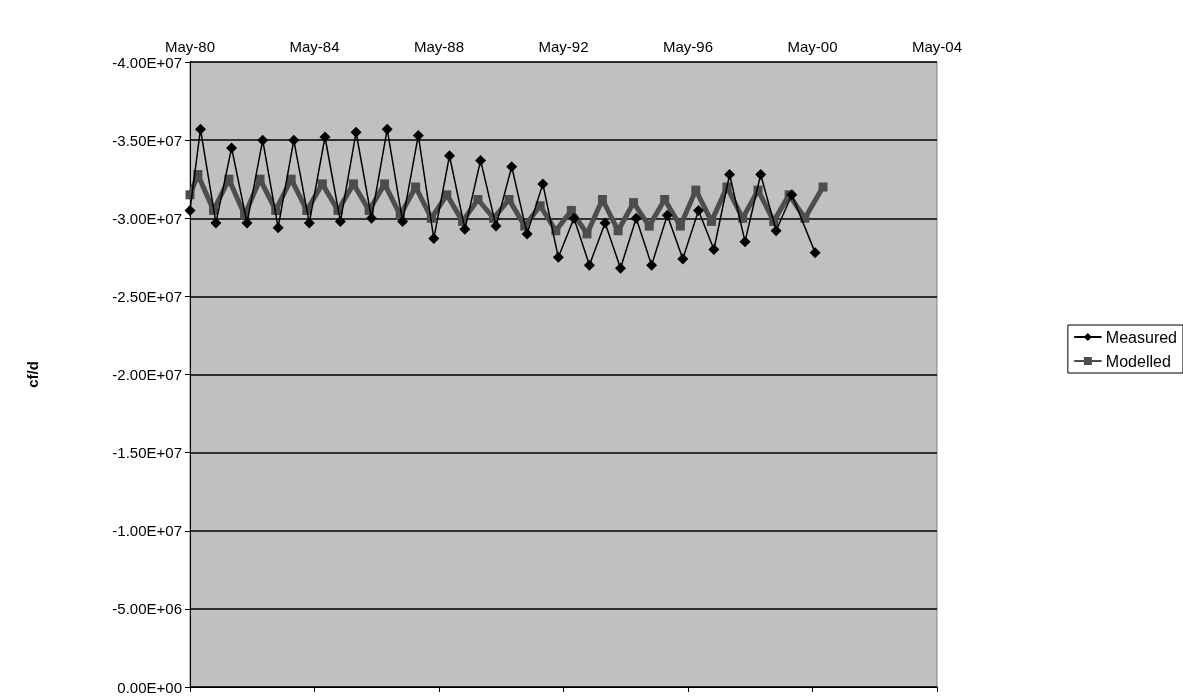 Image resolution: width=1183 pixels, height=698 pixels. What do you see at coordinates (688, 46) in the screenshot?
I see `x-tick-label: May-96` at bounding box center [688, 46].